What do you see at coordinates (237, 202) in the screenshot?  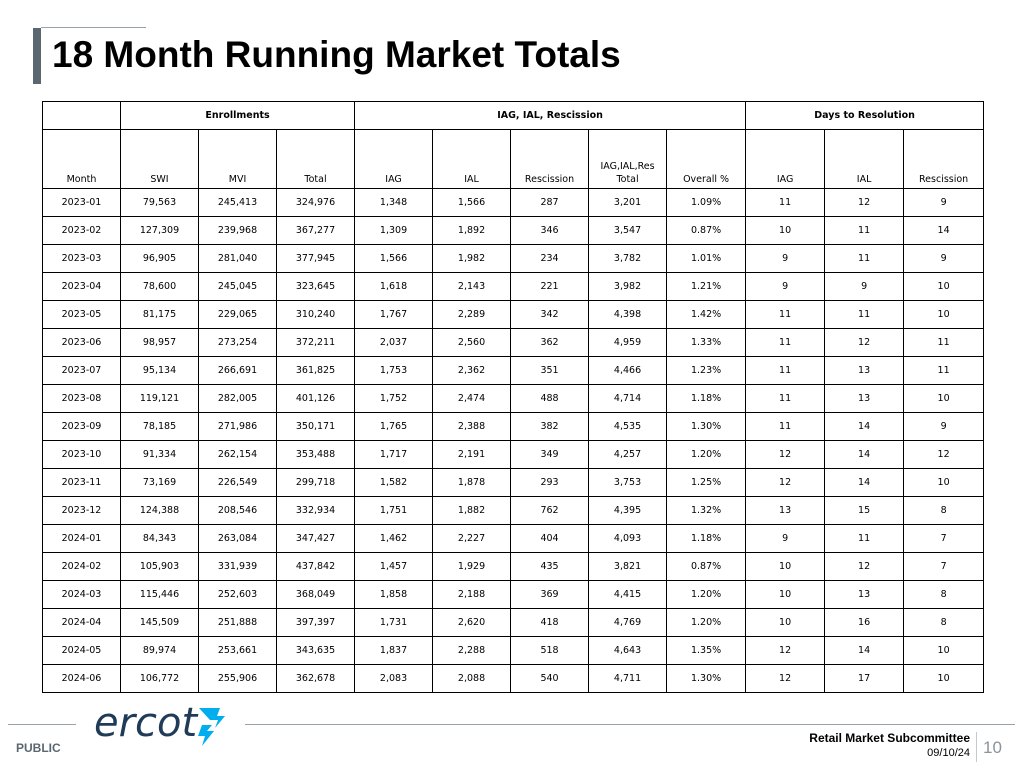 I see `table-cell: 245,413` at bounding box center [237, 202].